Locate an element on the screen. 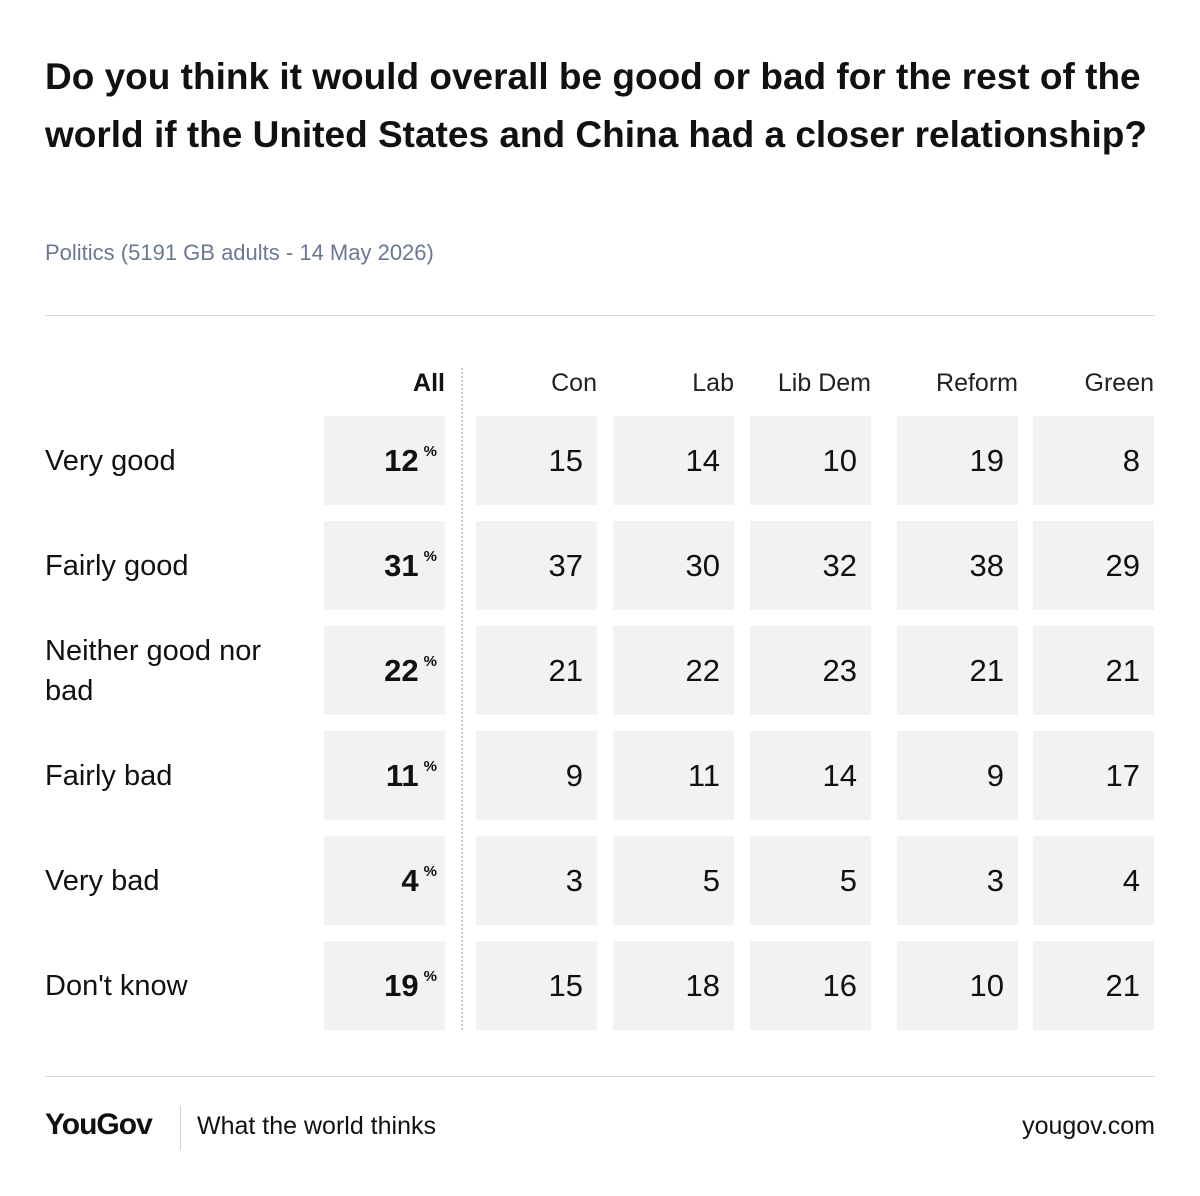  cell-value: 23 is located at coordinates (839, 670).